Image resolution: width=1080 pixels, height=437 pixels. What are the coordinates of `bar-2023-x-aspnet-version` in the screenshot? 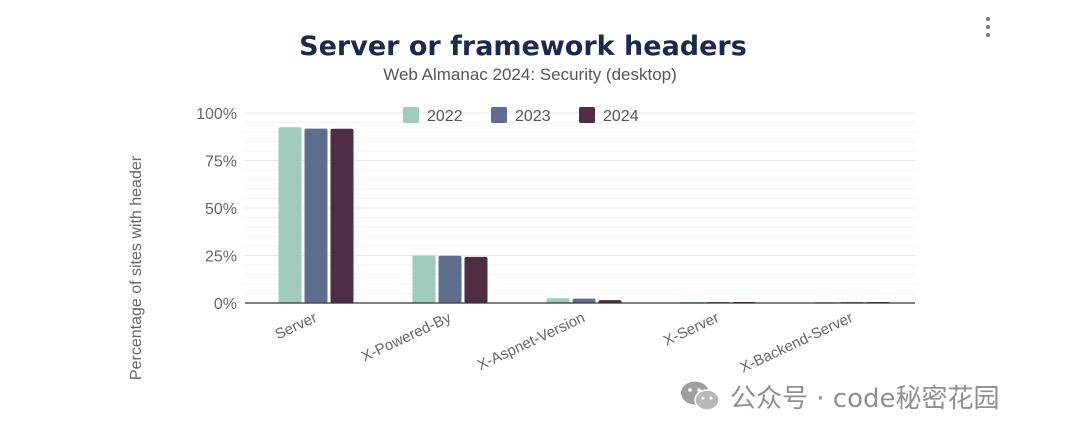 It's located at (584, 300).